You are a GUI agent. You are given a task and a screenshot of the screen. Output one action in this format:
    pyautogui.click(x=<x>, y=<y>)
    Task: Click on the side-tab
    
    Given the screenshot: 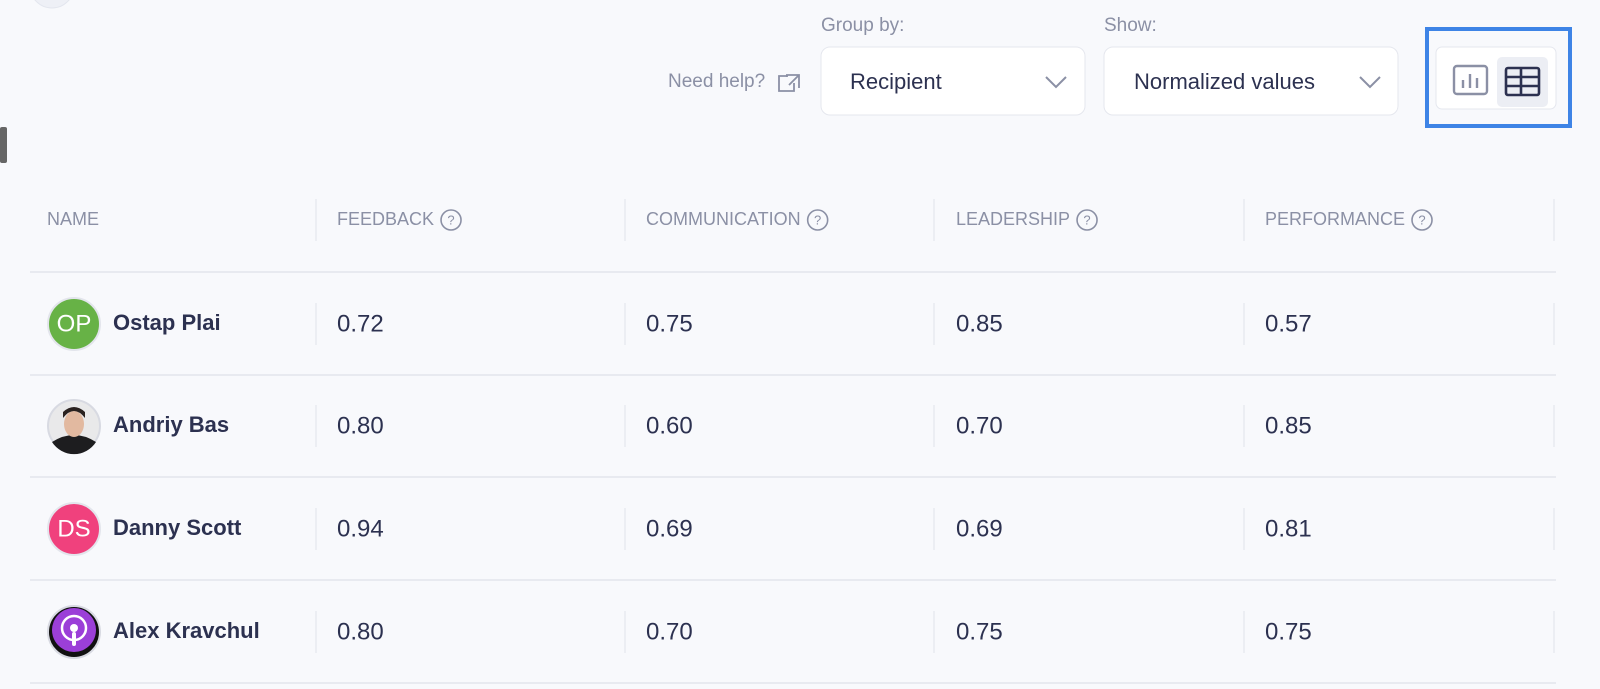 What is the action you would take?
    pyautogui.click(x=3, y=145)
    